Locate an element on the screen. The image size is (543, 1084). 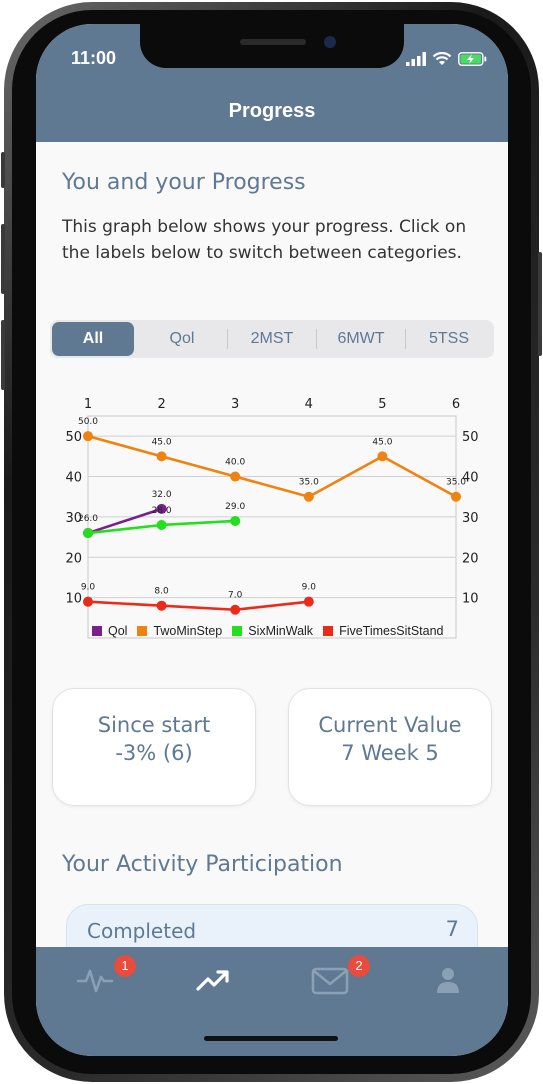
data-label-SixMinWalk: 29.0 is located at coordinates (235, 507).